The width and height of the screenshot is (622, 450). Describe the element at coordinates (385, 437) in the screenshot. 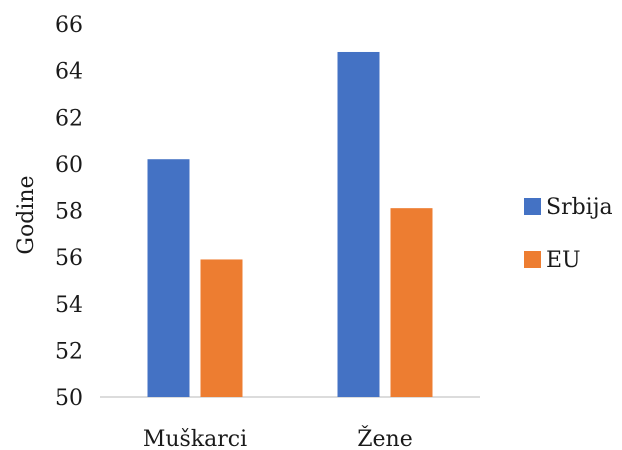

I see `x-category-label: Žene` at that location.